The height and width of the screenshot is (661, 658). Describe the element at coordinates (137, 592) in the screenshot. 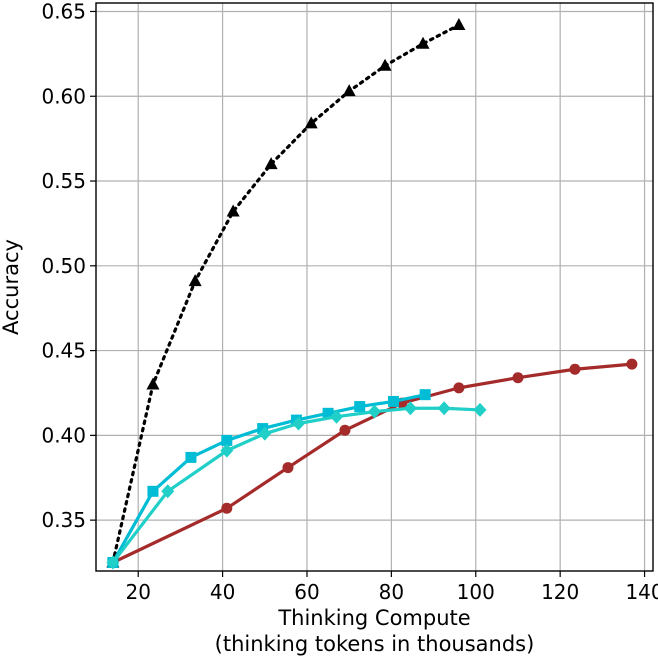

I see `x-tick-label: 20` at that location.